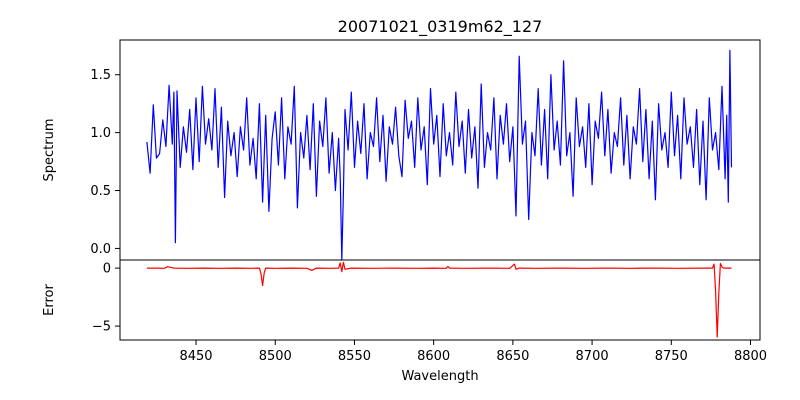 This screenshot has width=800, height=400. Describe the element at coordinates (100, 133) in the screenshot. I see `spectrum-y-tick-label: 1.0` at that location.